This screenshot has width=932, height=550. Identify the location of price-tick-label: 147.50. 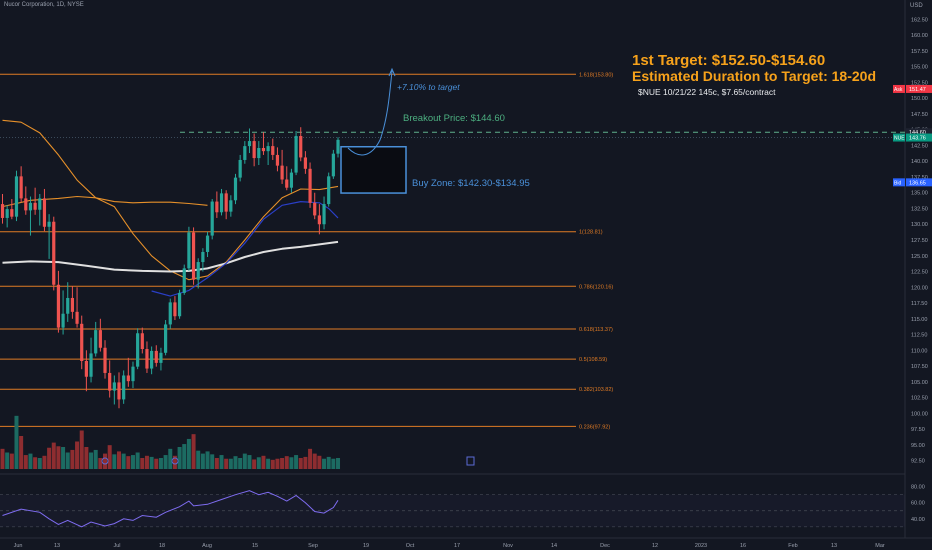
(919, 115).